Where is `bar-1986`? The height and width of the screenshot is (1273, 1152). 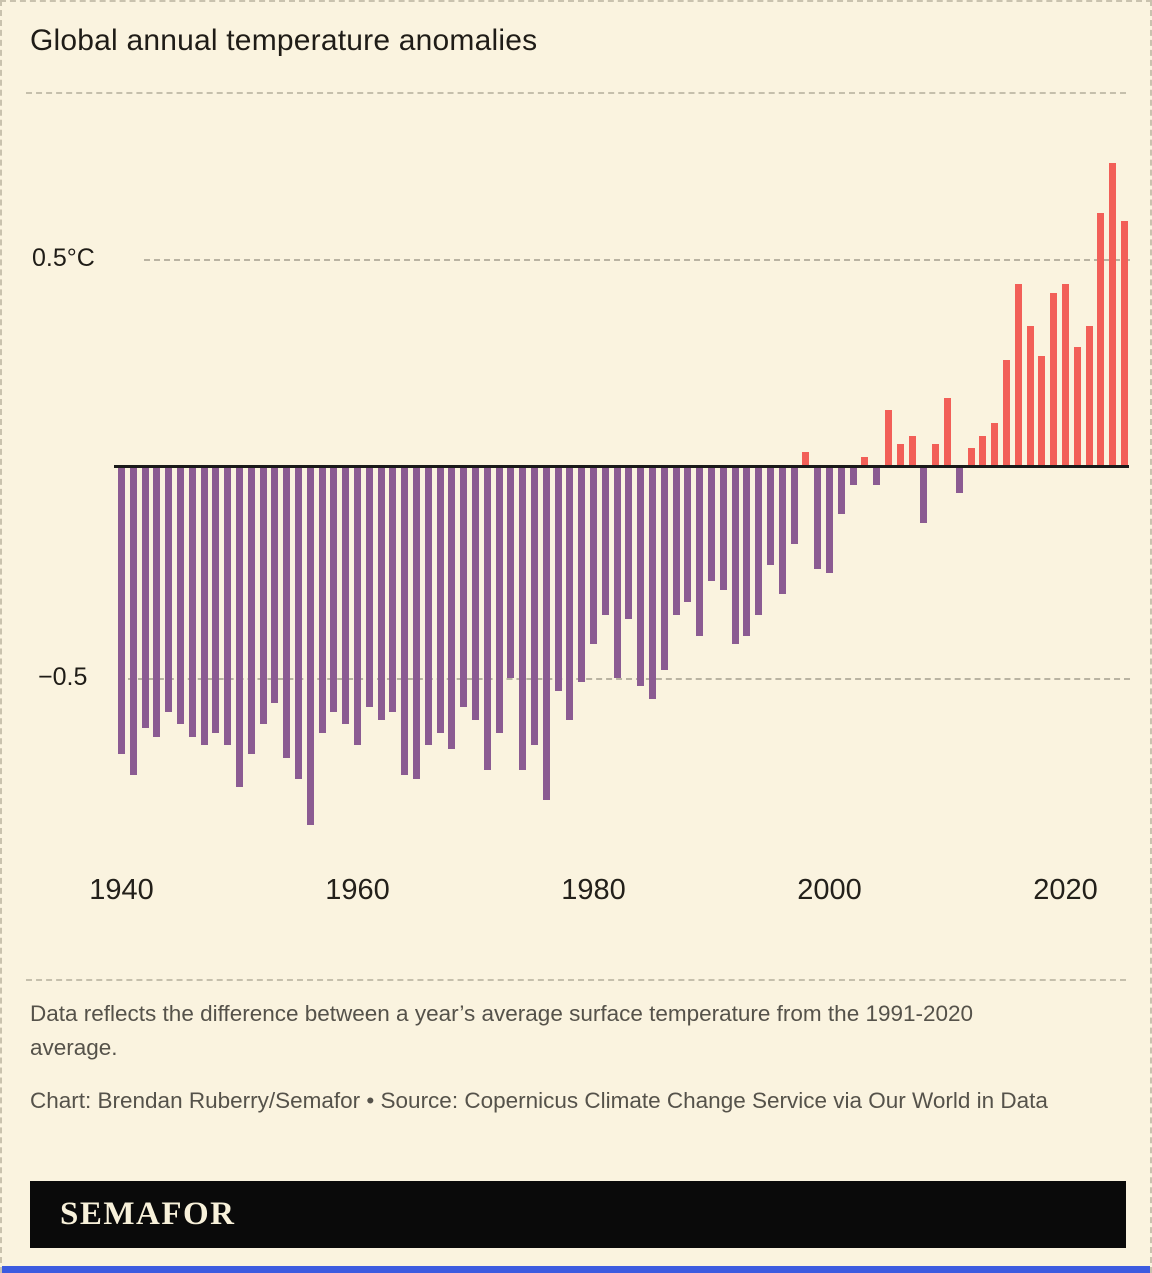 bar-1986 is located at coordinates (664, 569).